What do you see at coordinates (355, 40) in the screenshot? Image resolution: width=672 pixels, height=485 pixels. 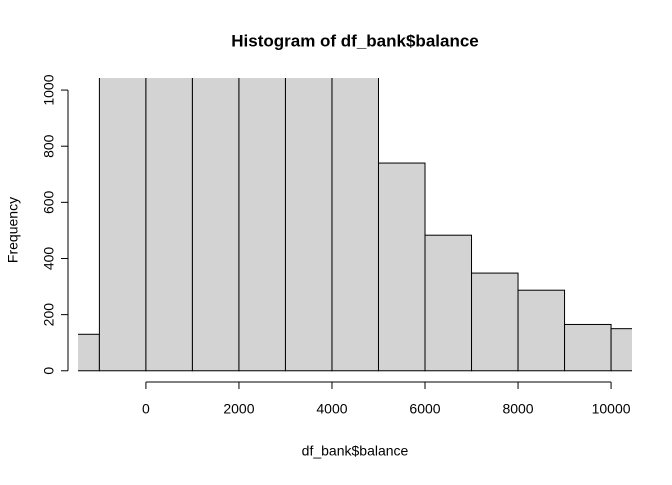 I see `chart-title: Histogram of df_bank$balance` at bounding box center [355, 40].